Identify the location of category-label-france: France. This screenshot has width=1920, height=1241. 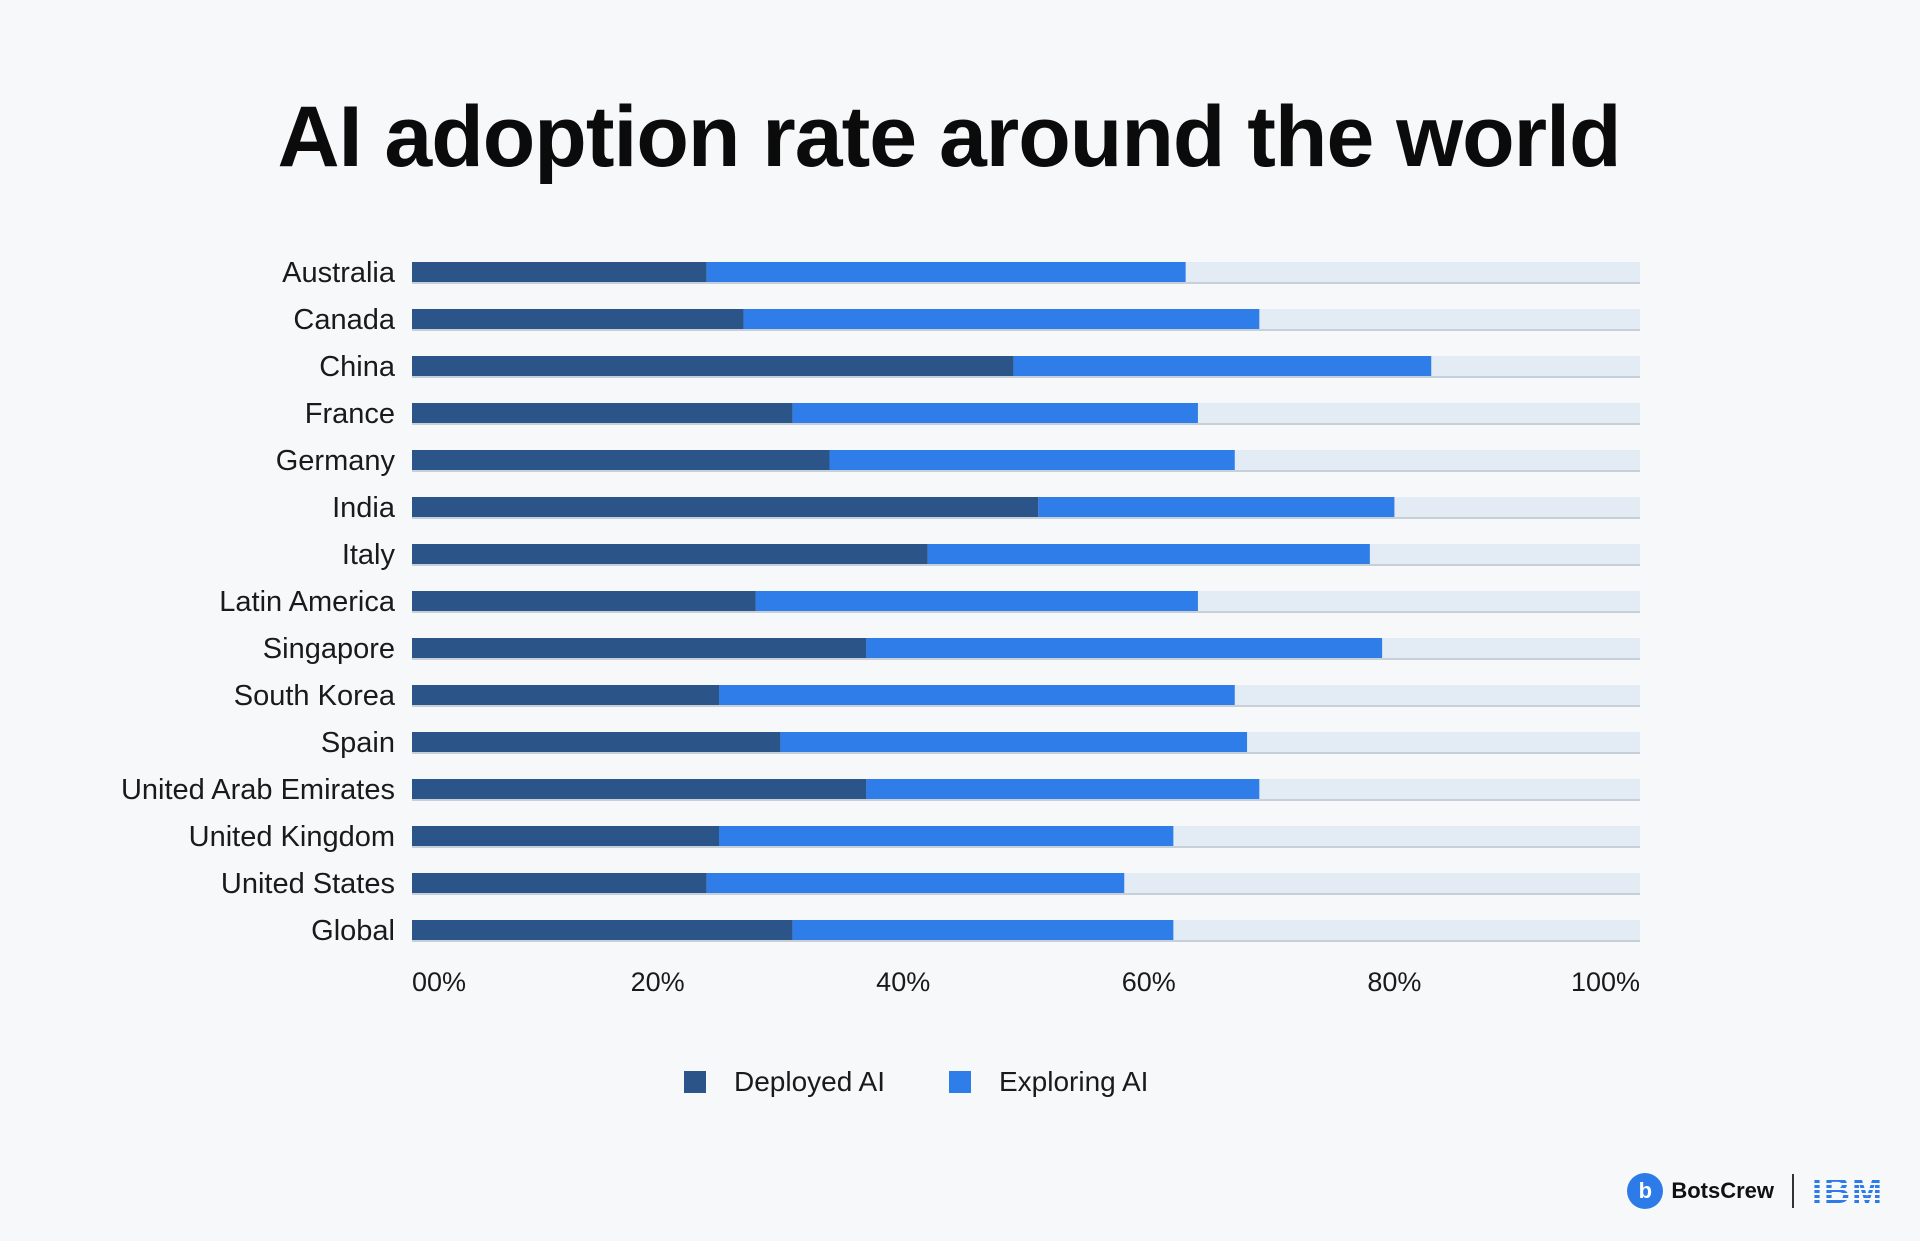
(350, 414).